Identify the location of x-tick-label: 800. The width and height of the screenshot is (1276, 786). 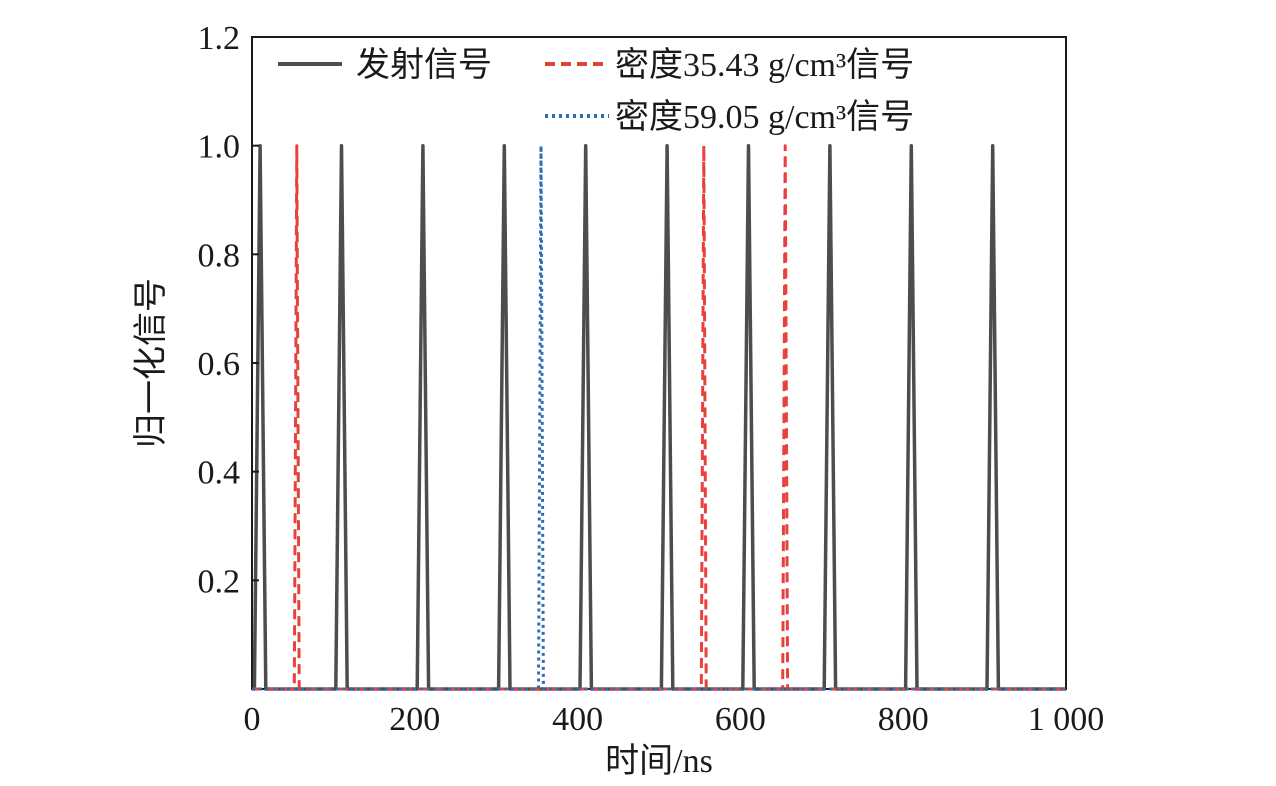
(903, 719).